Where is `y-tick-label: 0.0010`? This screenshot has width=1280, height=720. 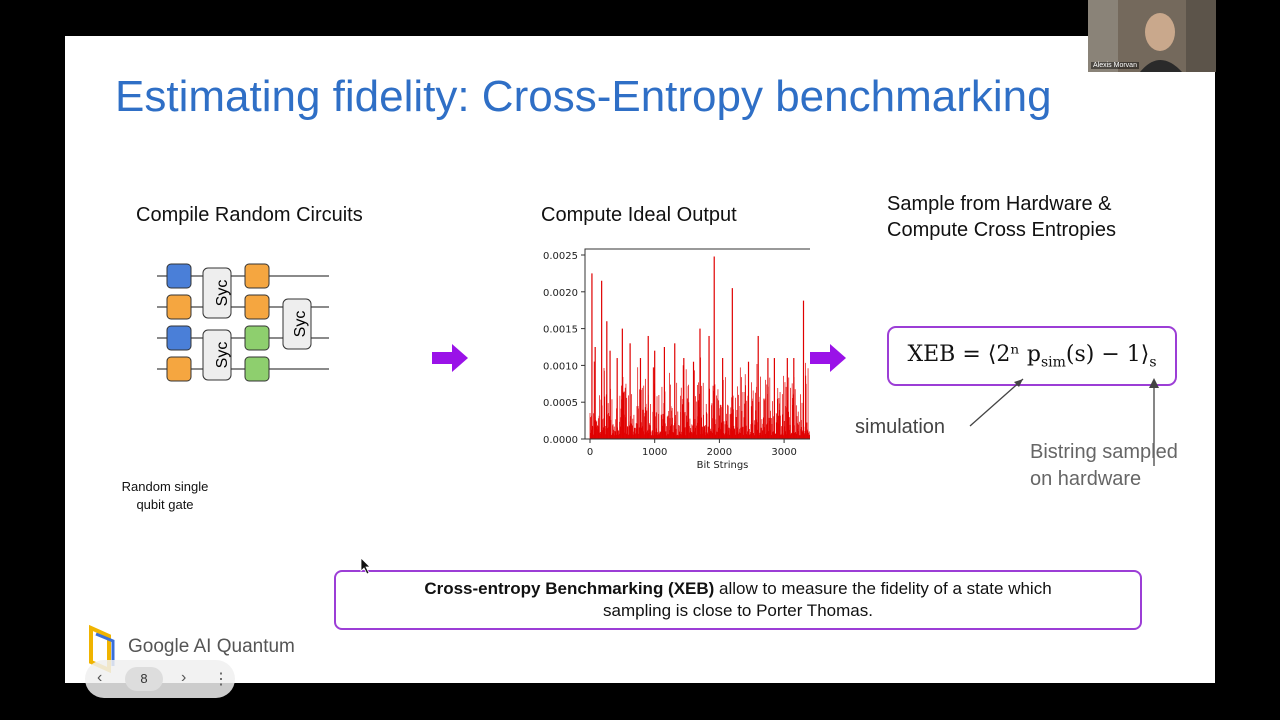
y-tick-label: 0.0010 is located at coordinates (560, 366).